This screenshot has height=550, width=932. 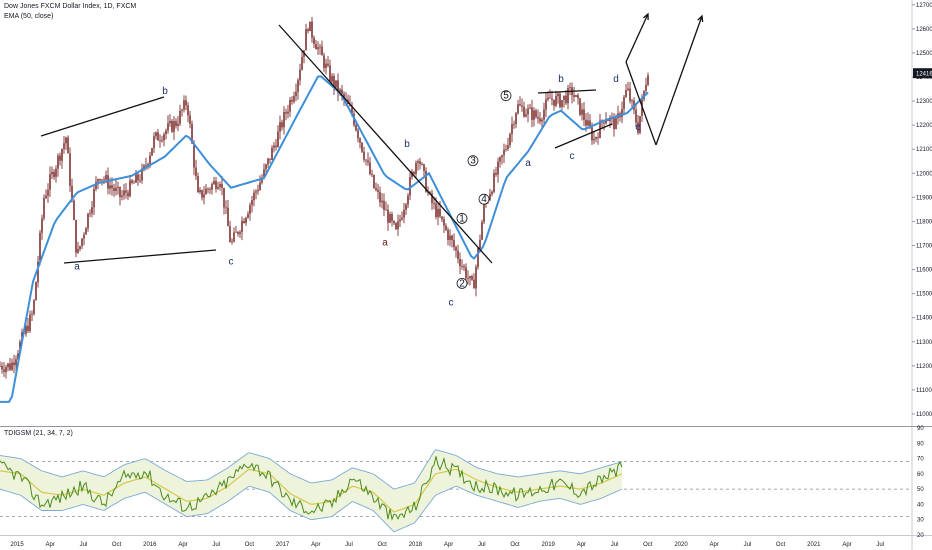 I want to click on indicator-band-fill, so click(x=311, y=490).